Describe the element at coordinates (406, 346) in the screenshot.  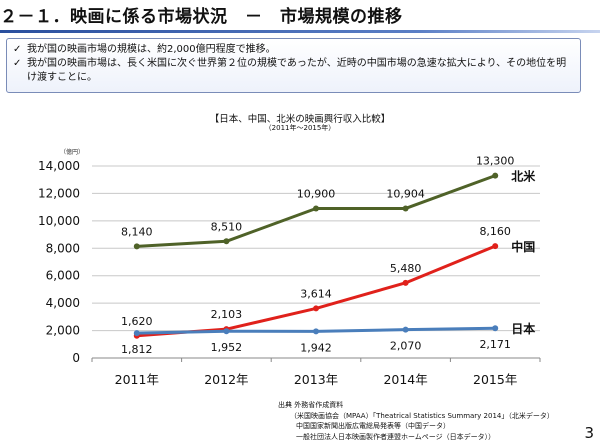
I see `data-label: 2,070` at that location.